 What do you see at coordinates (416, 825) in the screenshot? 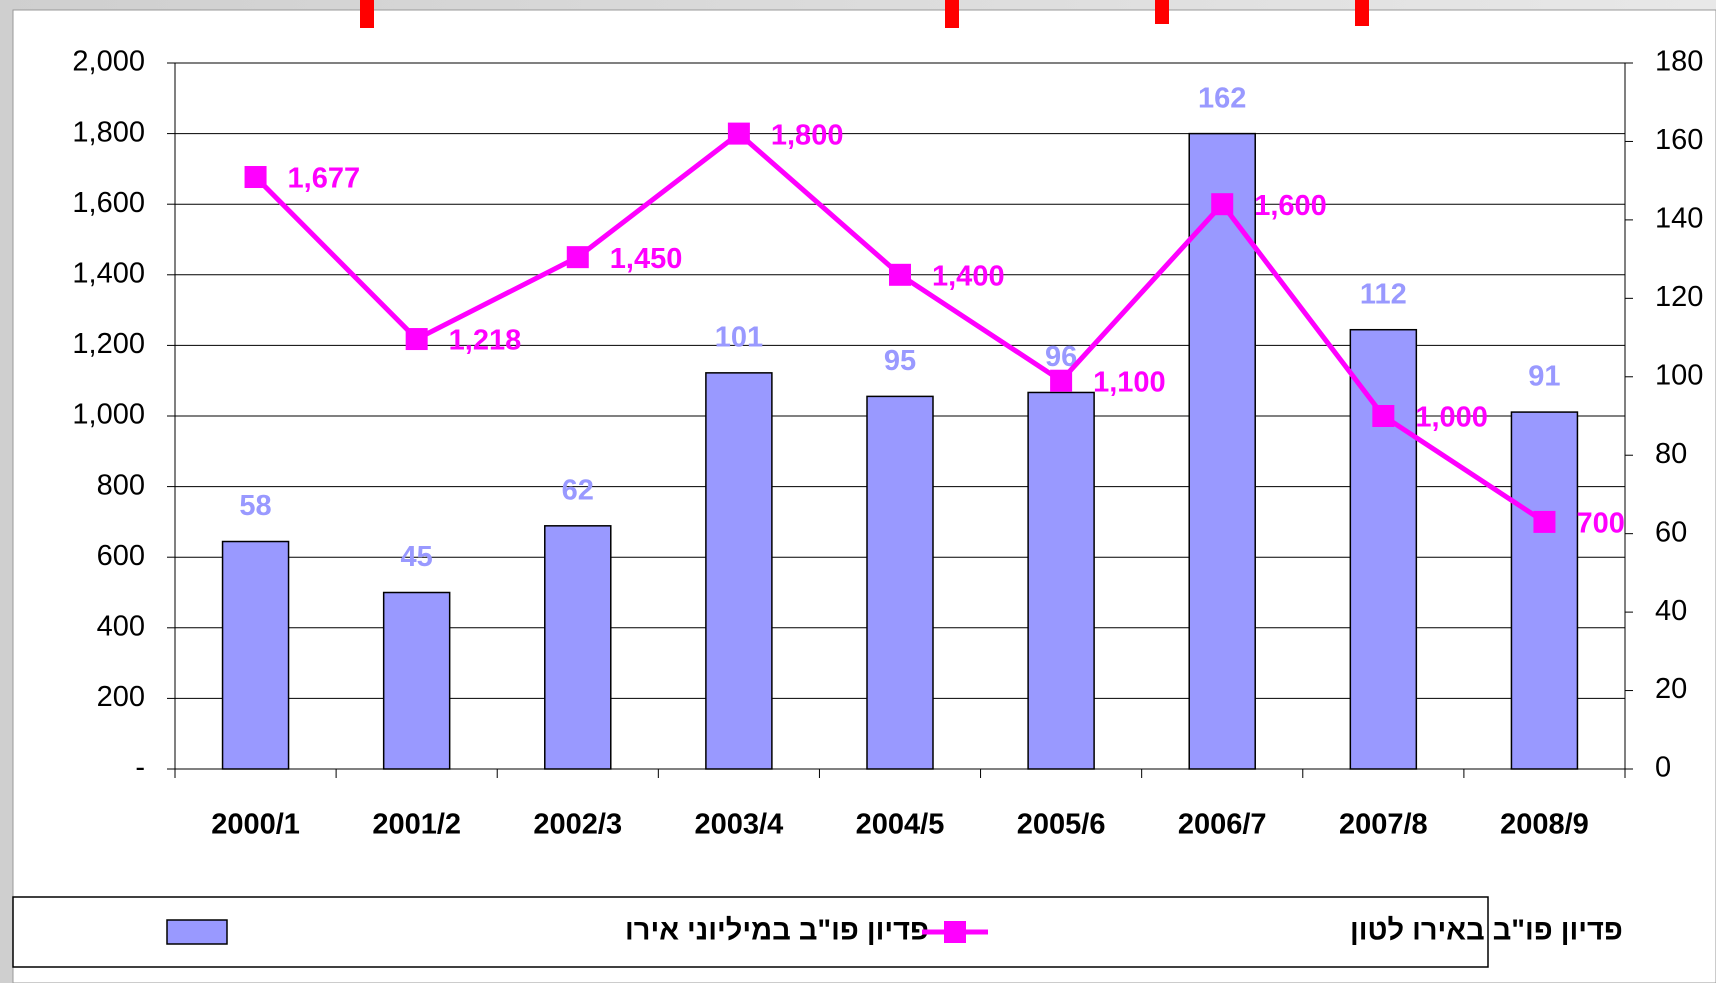
I see `x-tick-label: 2001/2` at bounding box center [416, 825].